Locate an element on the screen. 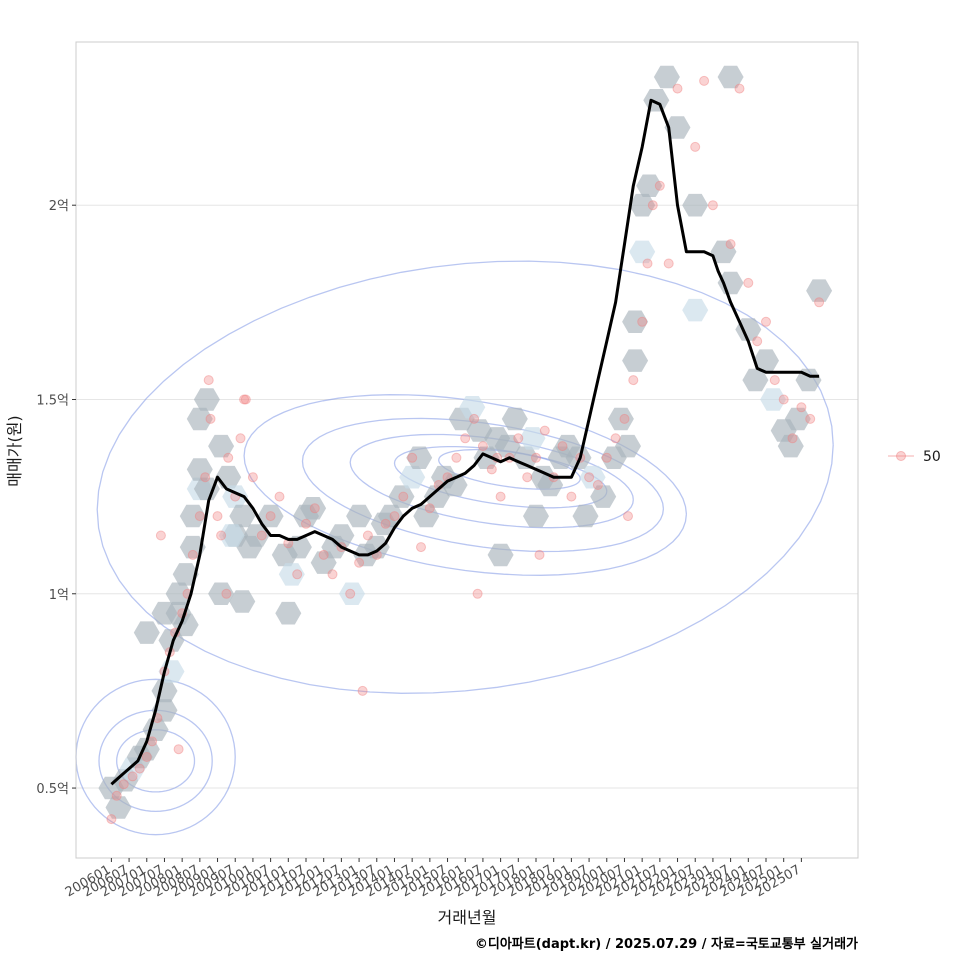 The width and height of the screenshot is (960, 960). y-tick-label: 1억 is located at coordinates (59, 595).